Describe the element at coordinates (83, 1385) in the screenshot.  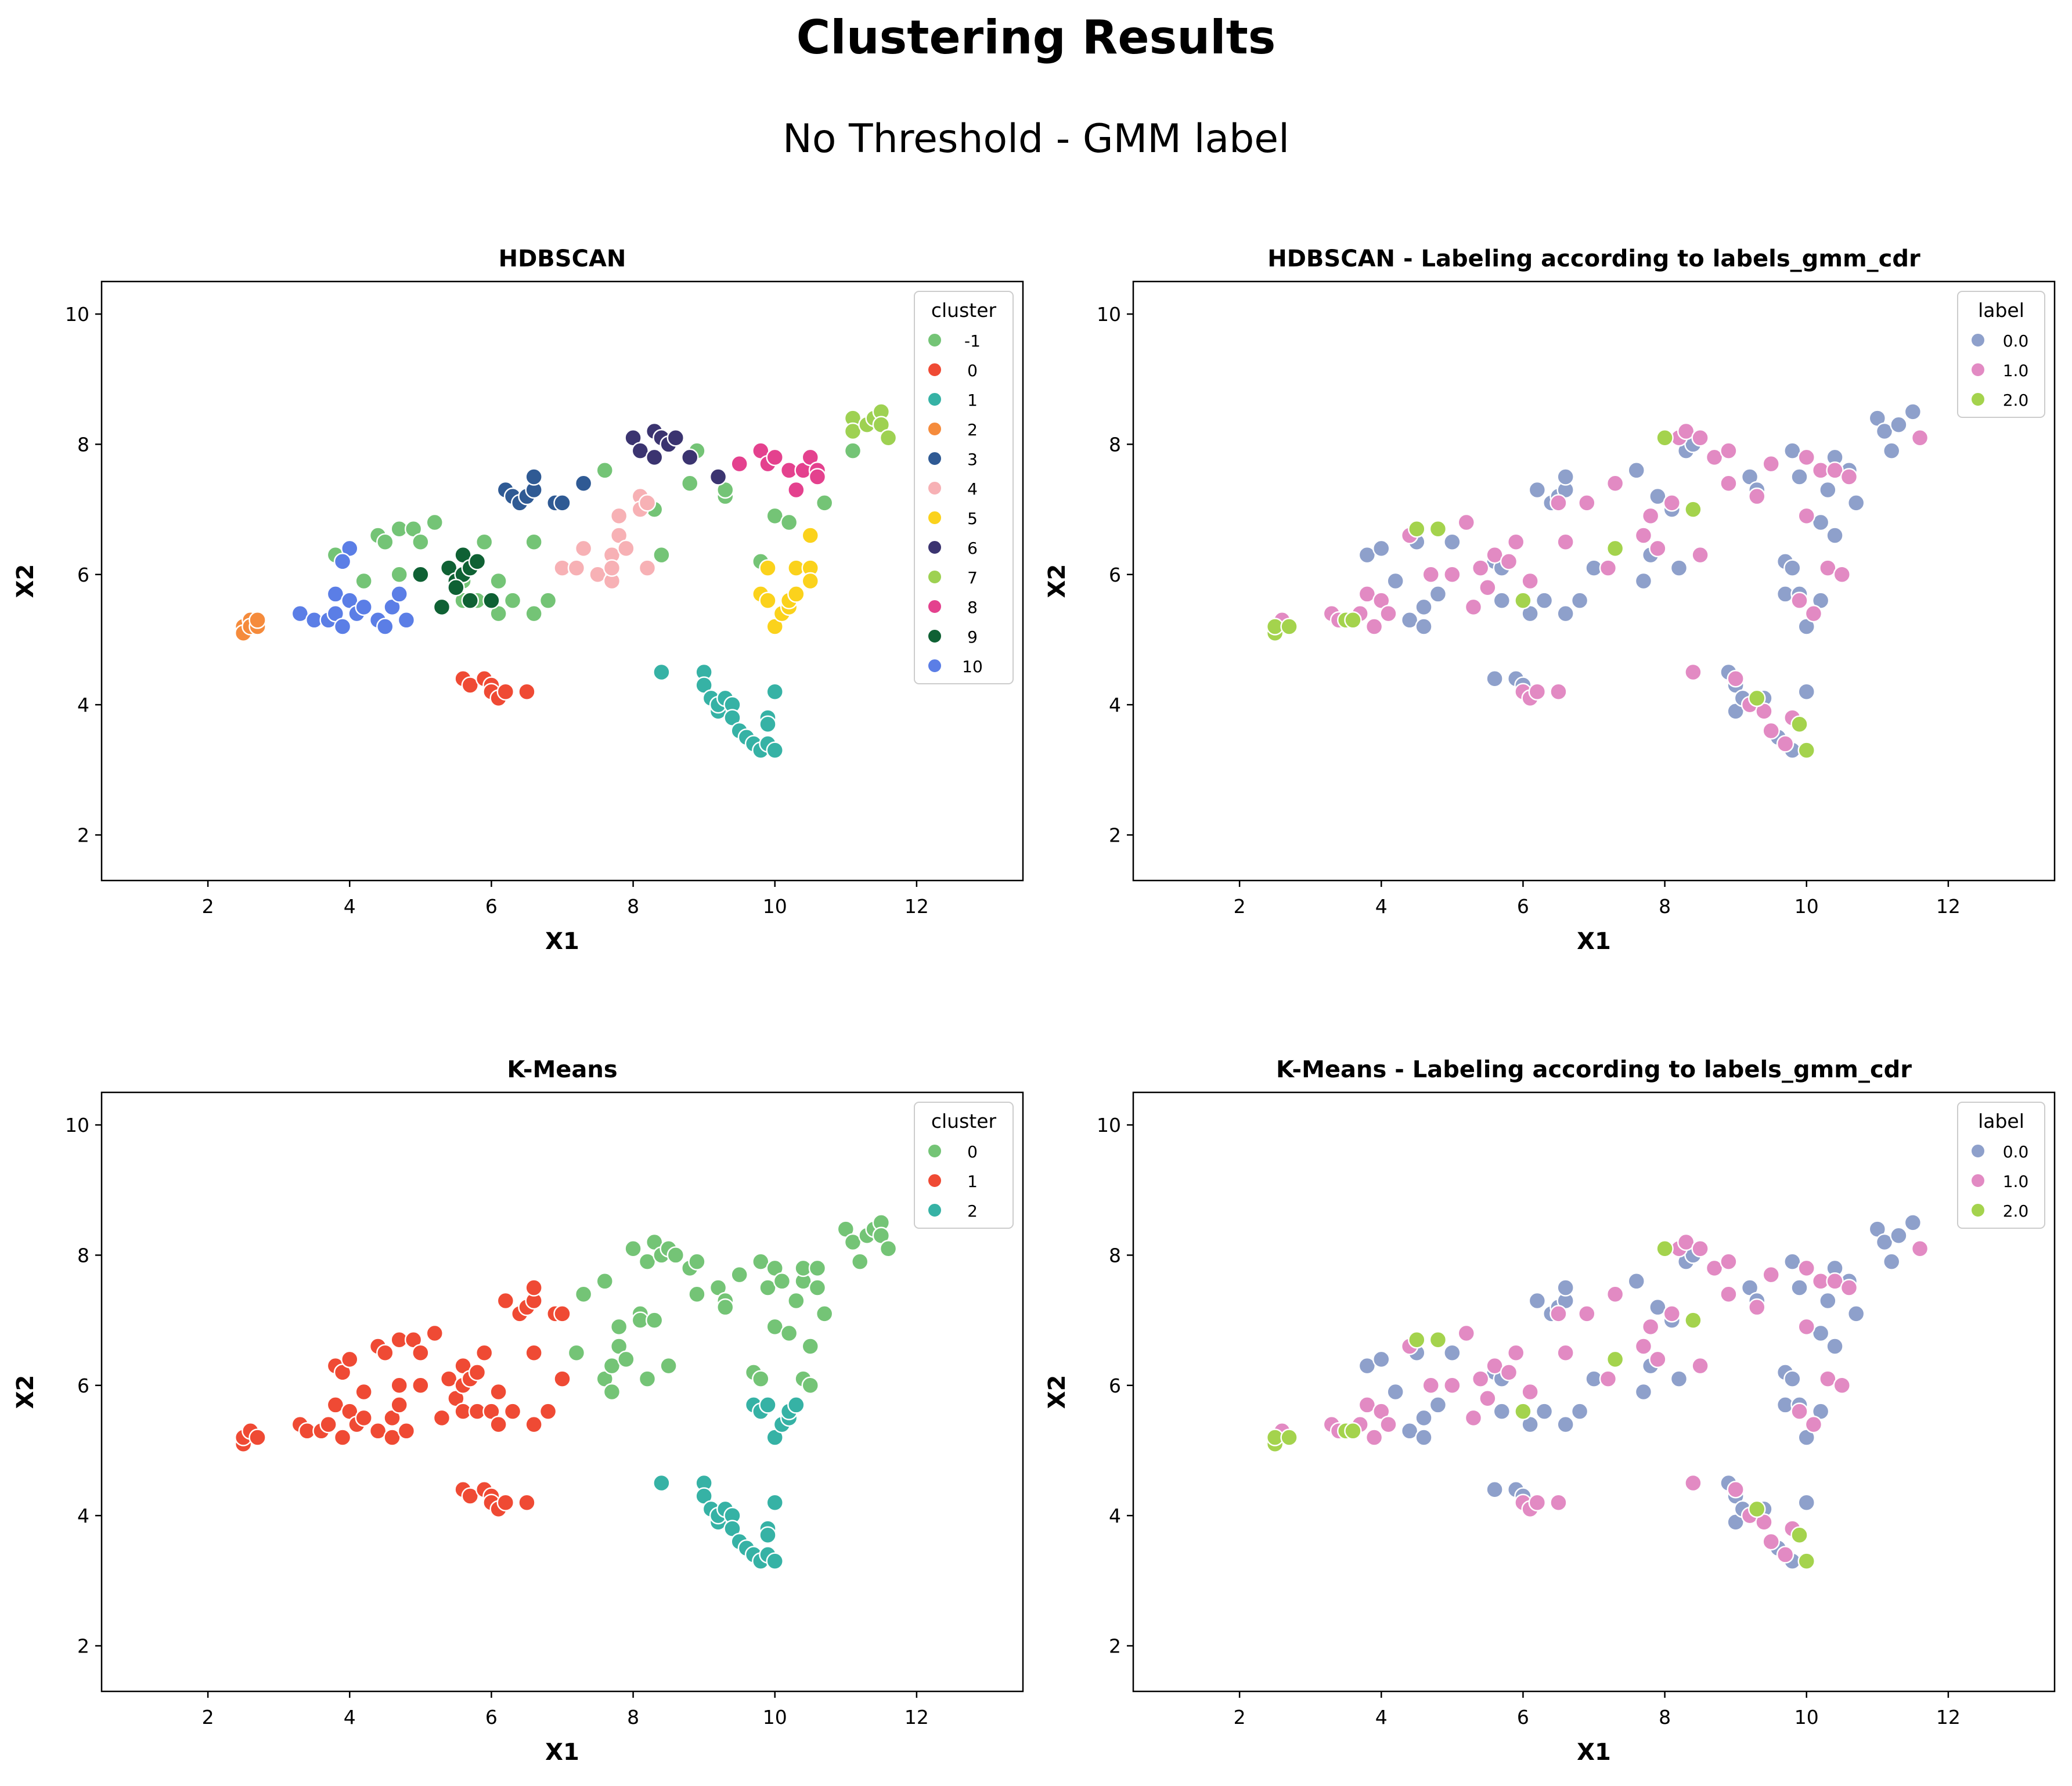
I see `y-tick-label: 6` at that location.